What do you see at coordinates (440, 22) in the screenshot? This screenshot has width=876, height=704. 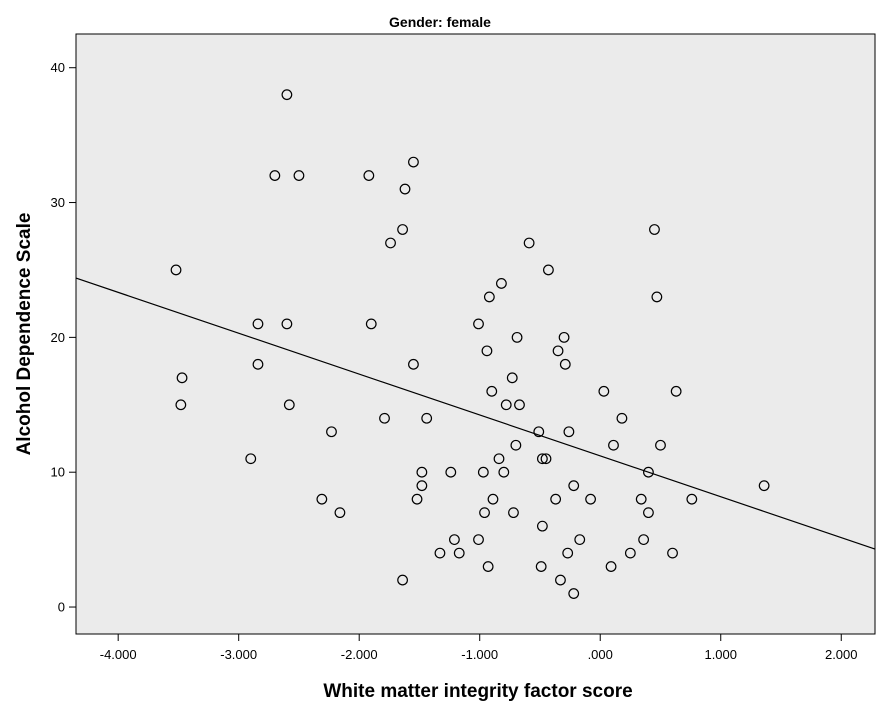 I see `chart-title: Gender: female` at bounding box center [440, 22].